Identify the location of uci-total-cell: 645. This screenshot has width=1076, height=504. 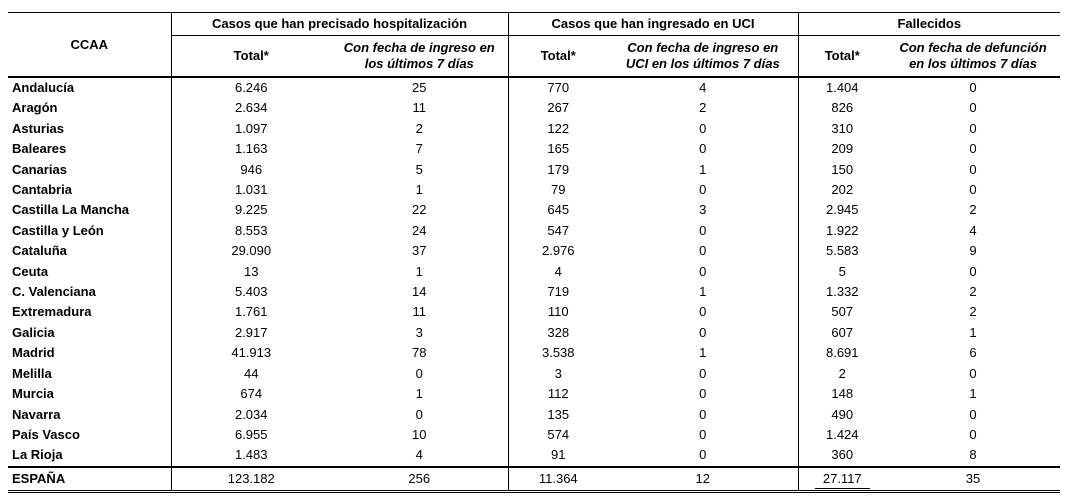
(558, 210).